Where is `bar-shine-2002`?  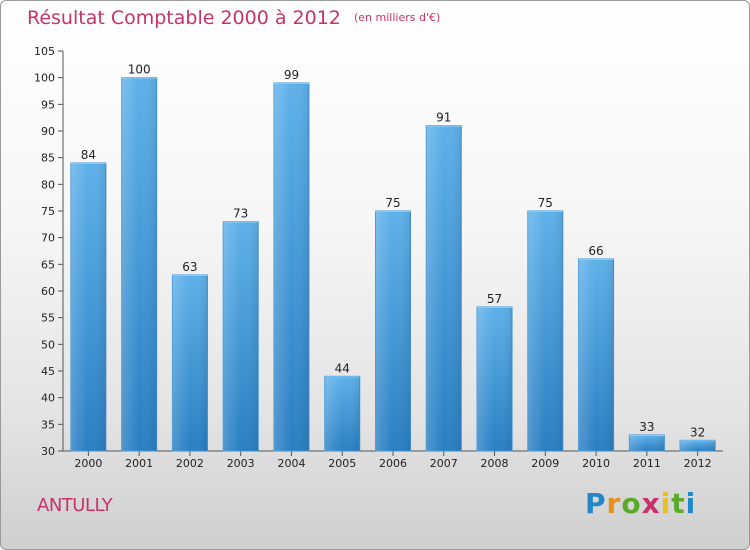 bar-shine-2002 is located at coordinates (190, 363).